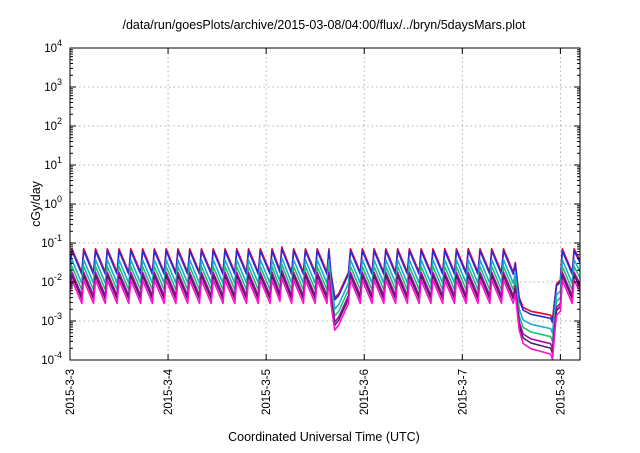 This screenshot has width=640, height=453. I want to click on y-tick-label: 10⁻³, so click(51, 319).